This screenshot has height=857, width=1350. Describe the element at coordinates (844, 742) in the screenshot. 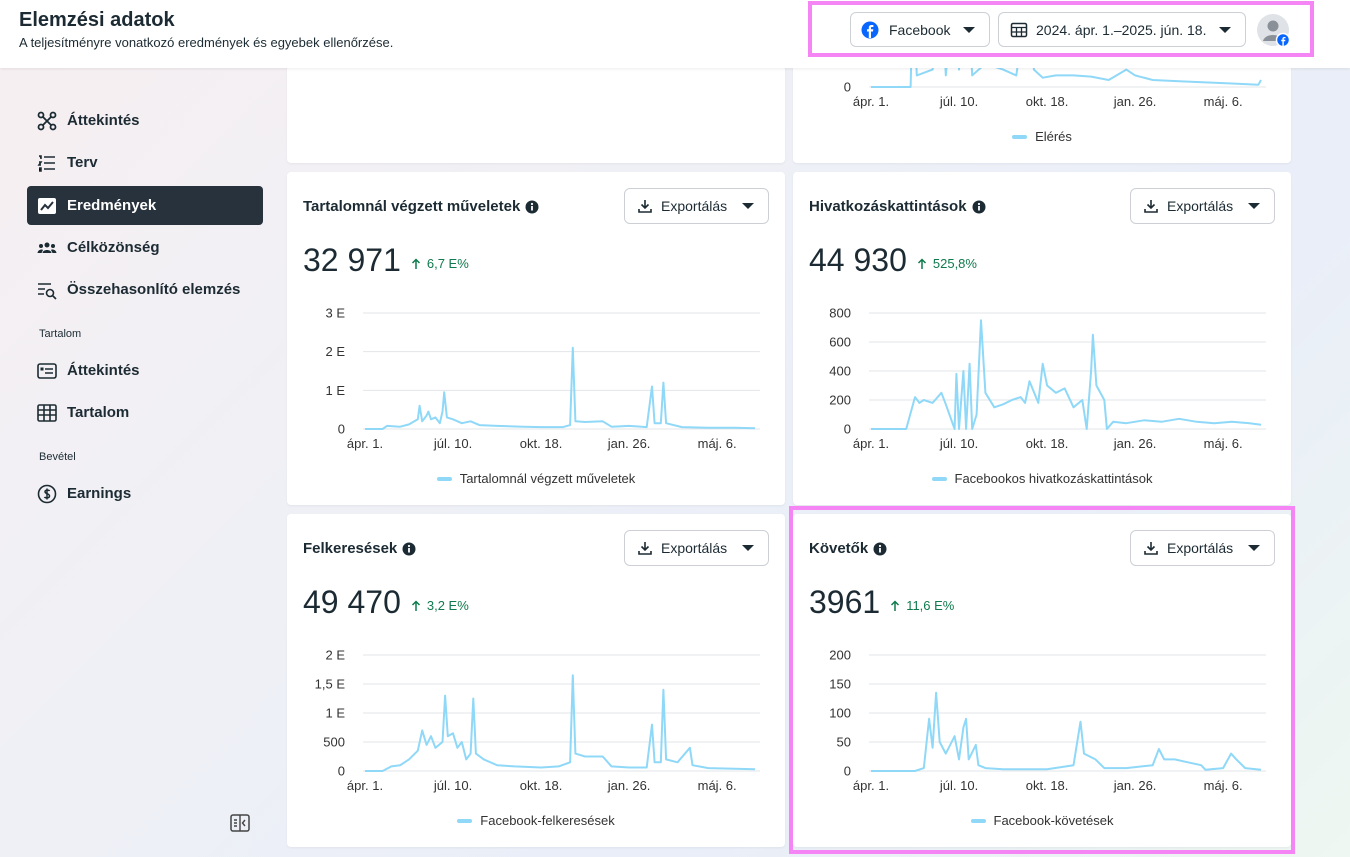

I see `y-tick-label: 50` at that location.